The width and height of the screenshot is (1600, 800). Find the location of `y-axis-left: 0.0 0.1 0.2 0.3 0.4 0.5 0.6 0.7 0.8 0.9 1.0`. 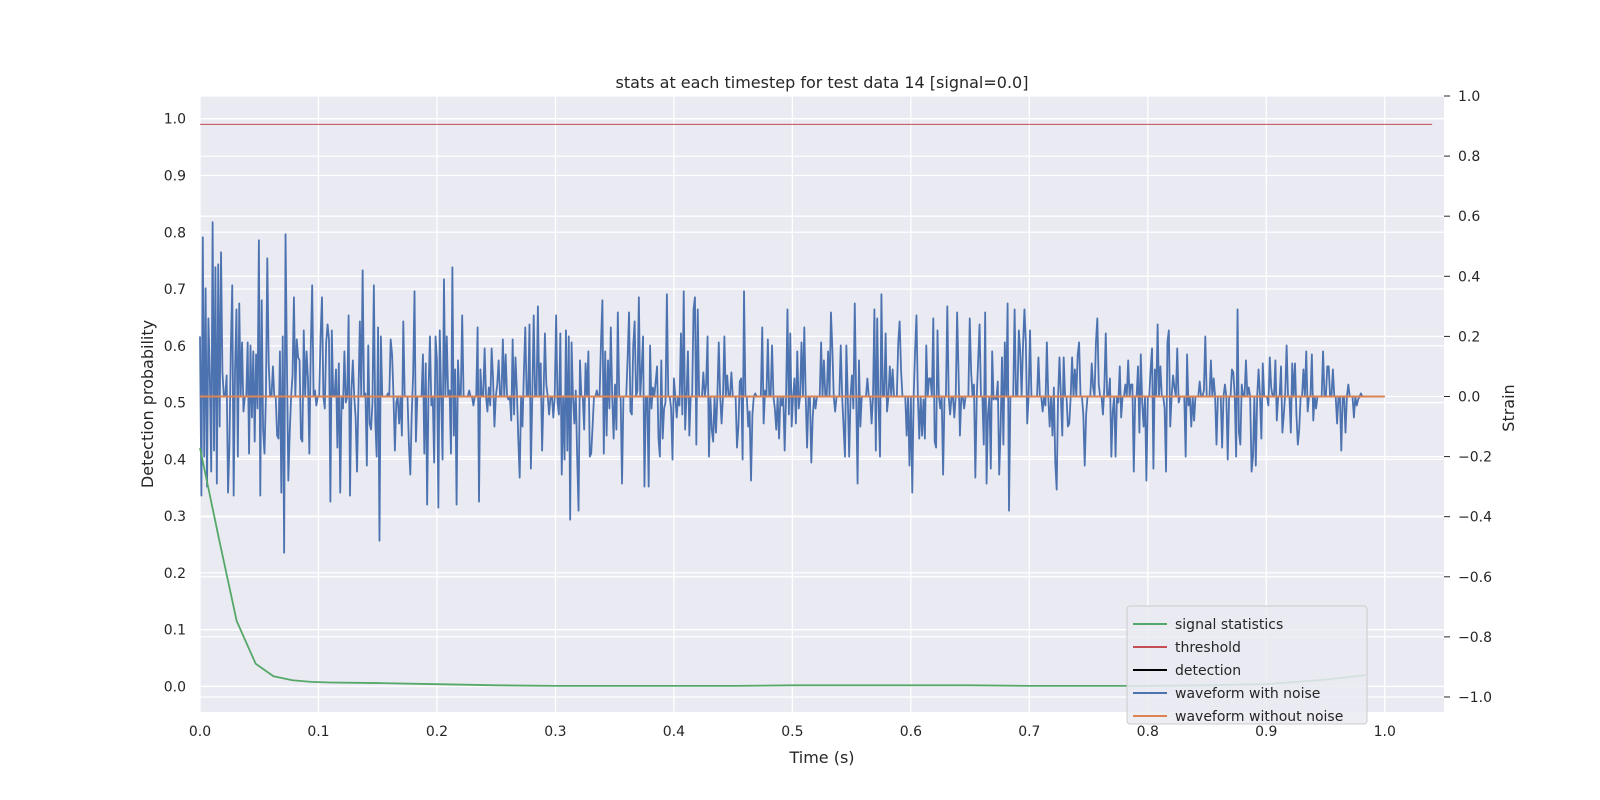

y-axis-left: 0.0 0.1 0.2 0.3 0.4 0.5 0.6 0.7 0.8 0.9 1.0 is located at coordinates (175, 404).